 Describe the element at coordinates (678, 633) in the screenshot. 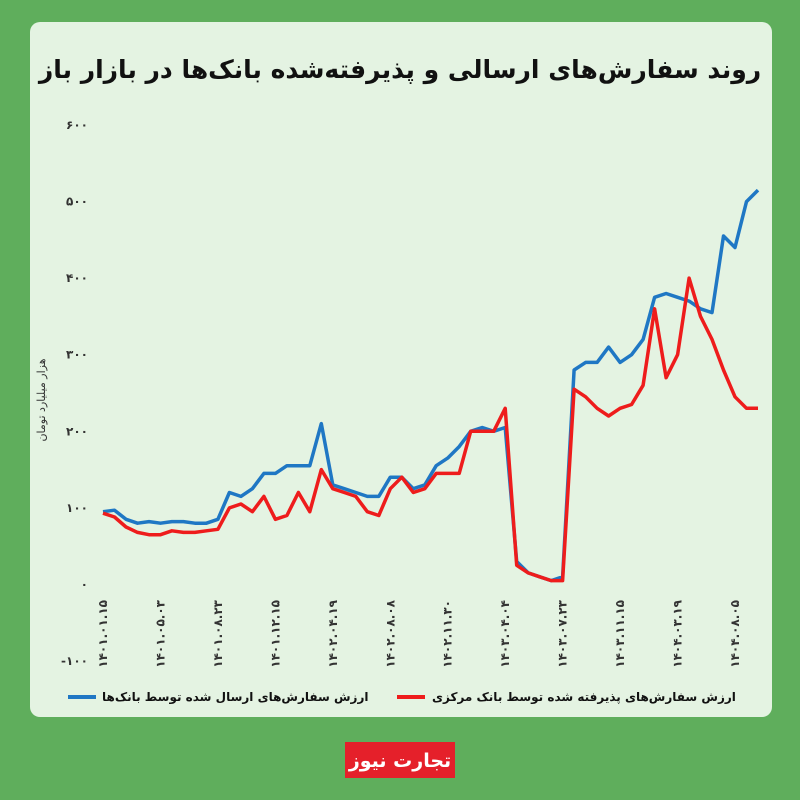

I see `x-tick-label: ۱۴۰۴.۰۳.۱۹` at that location.